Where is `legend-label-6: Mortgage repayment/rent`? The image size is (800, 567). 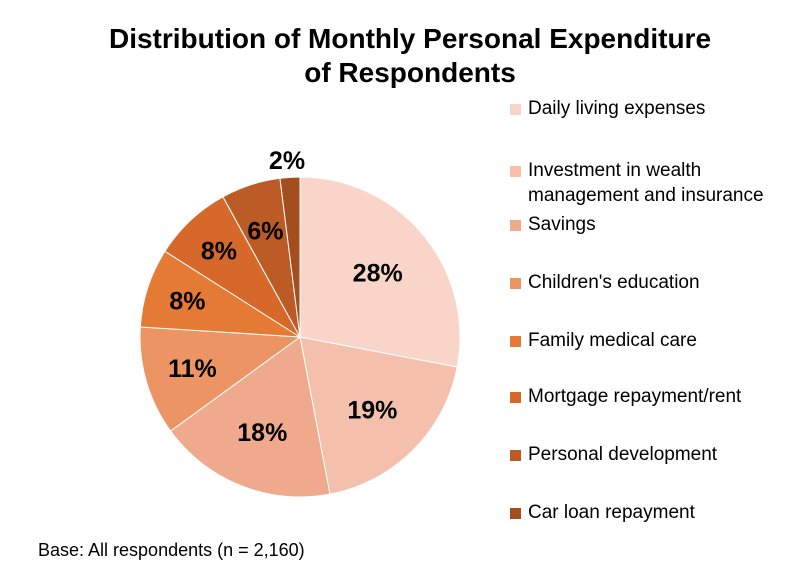 legend-label-6: Mortgage repayment/rent is located at coordinates (664, 396).